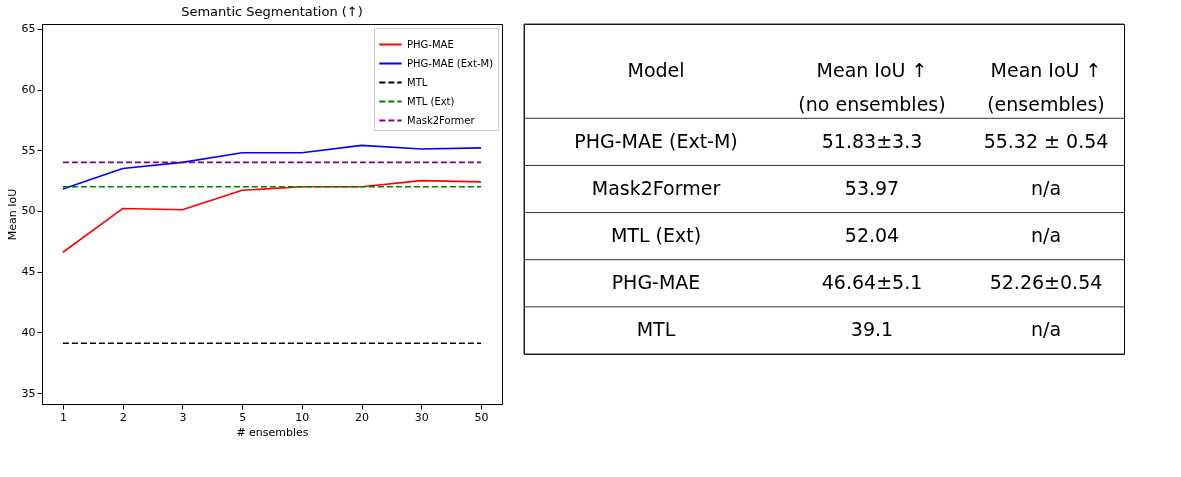 Image resolution: width=1181 pixels, height=477 pixels. I want to click on text: 46.64±5.1, so click(872, 282).